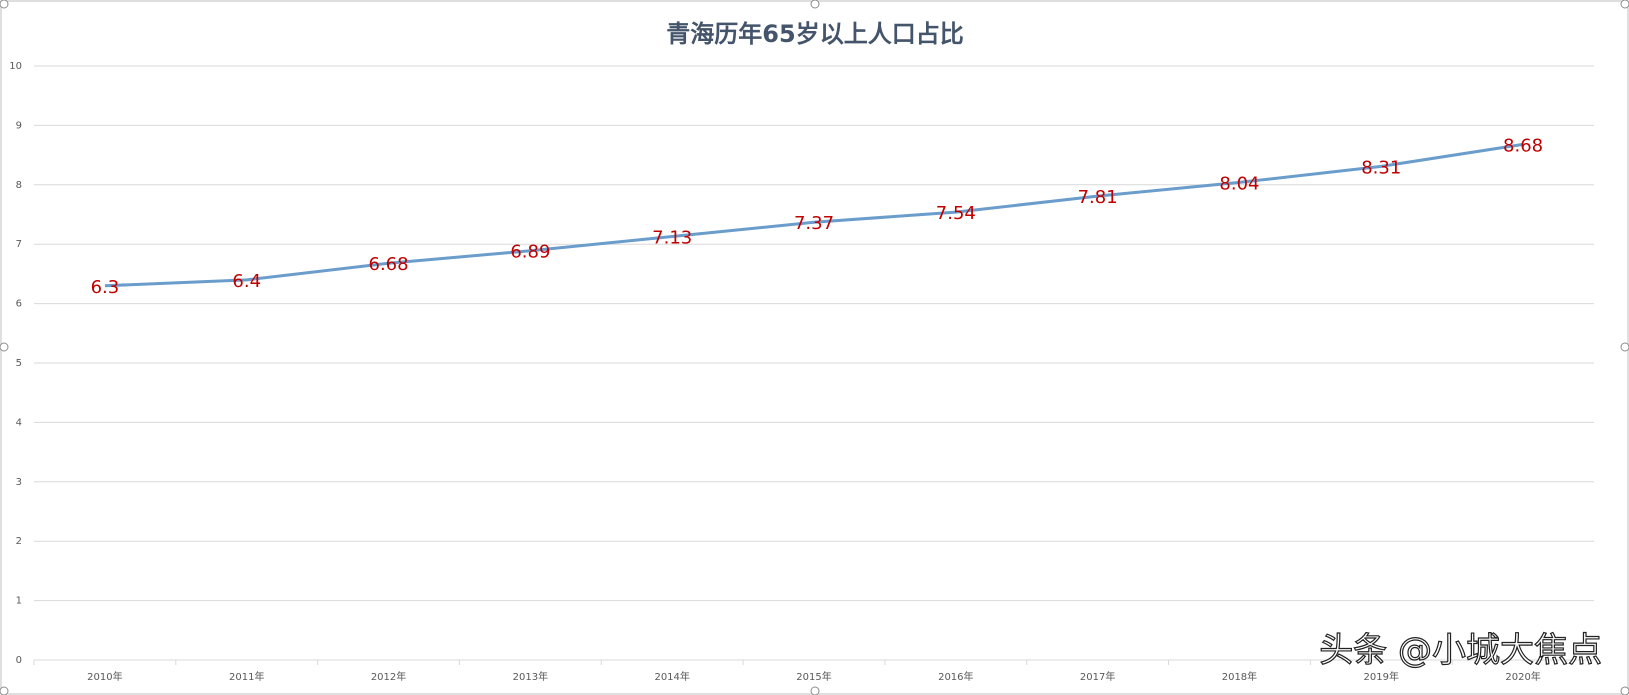 This screenshot has height=695, width=1629. I want to click on x-tick-label: 2020年, so click(1522, 676).